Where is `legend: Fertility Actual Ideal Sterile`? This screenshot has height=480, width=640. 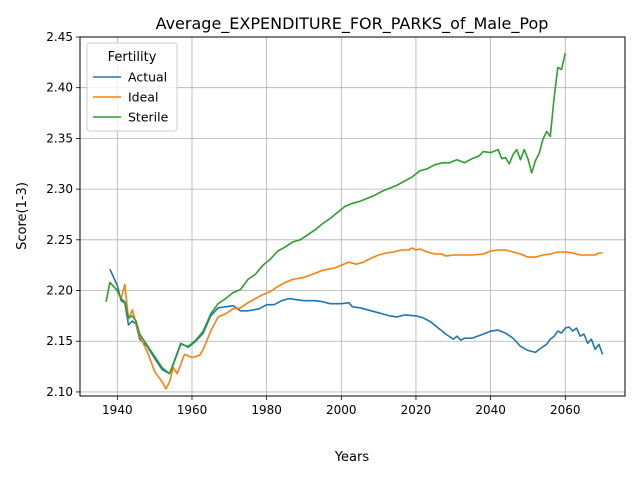 legend: Fertility Actual Ideal Sterile is located at coordinates (132, 87).